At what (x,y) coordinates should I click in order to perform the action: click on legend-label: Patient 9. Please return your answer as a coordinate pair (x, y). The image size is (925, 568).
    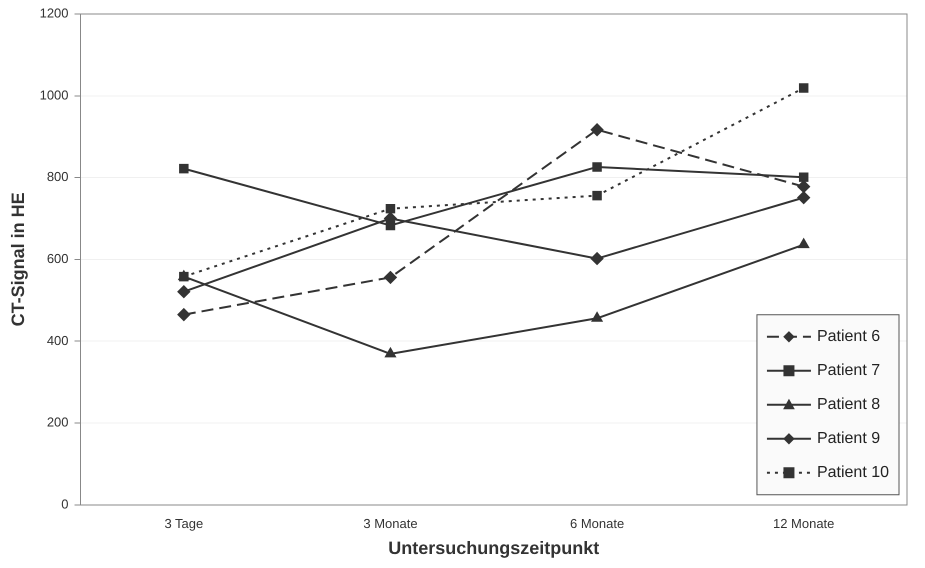
    Looking at the image, I should click on (848, 439).